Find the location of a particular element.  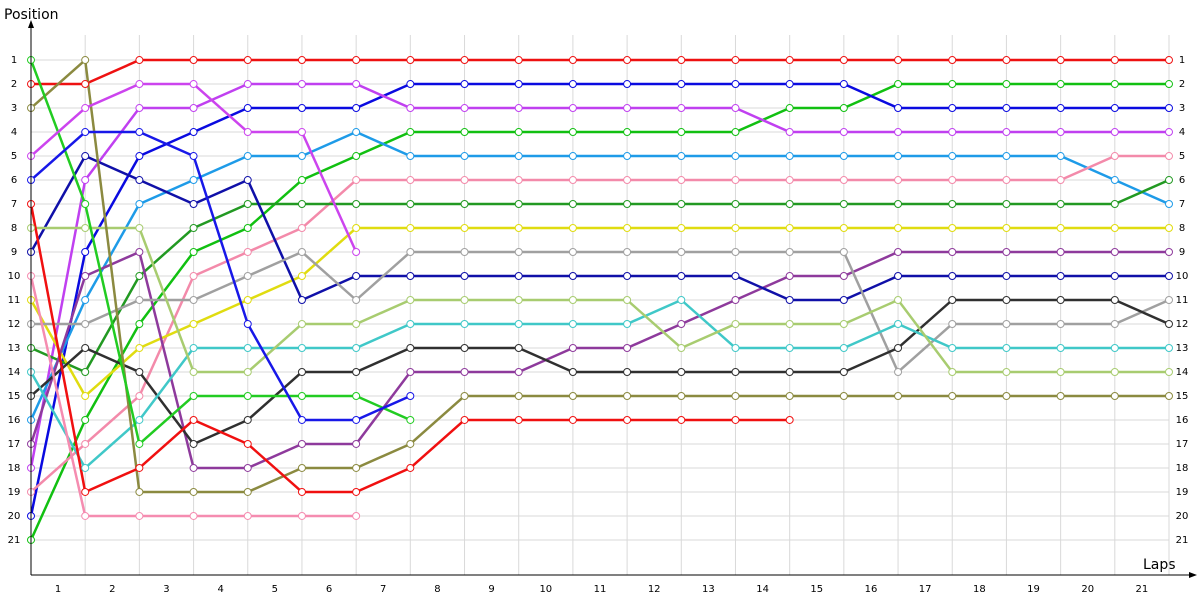

y-tick-label-right: 4 is located at coordinates (1182, 132).